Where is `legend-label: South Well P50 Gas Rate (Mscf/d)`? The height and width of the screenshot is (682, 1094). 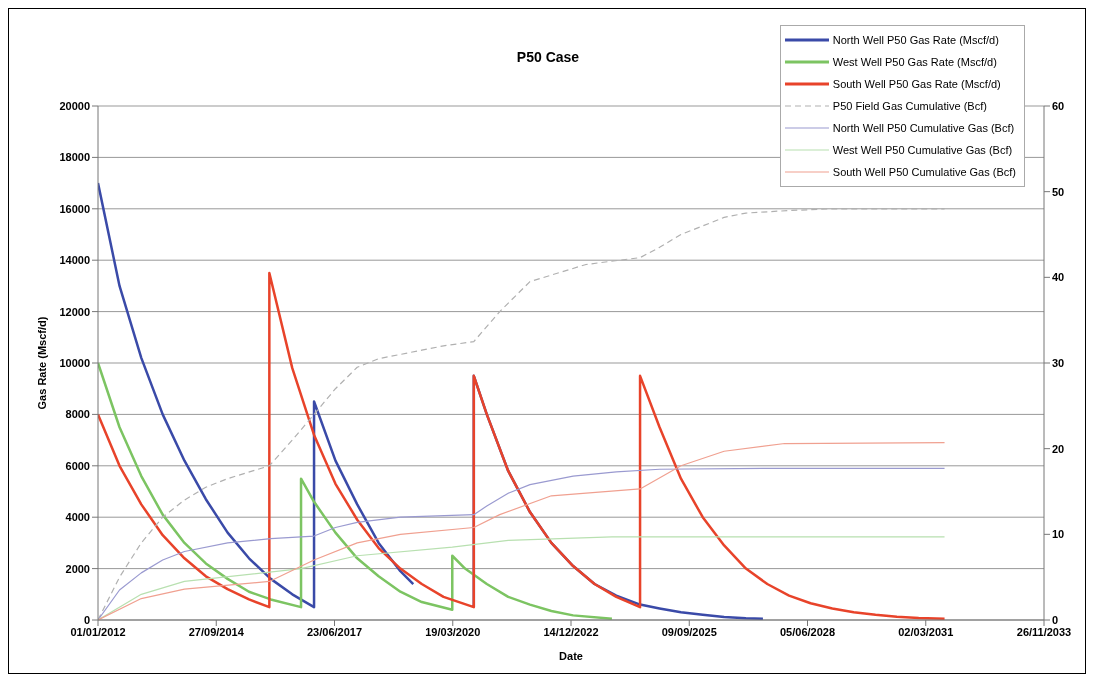 legend-label: South Well P50 Gas Rate (Mscf/d) is located at coordinates (916, 84).